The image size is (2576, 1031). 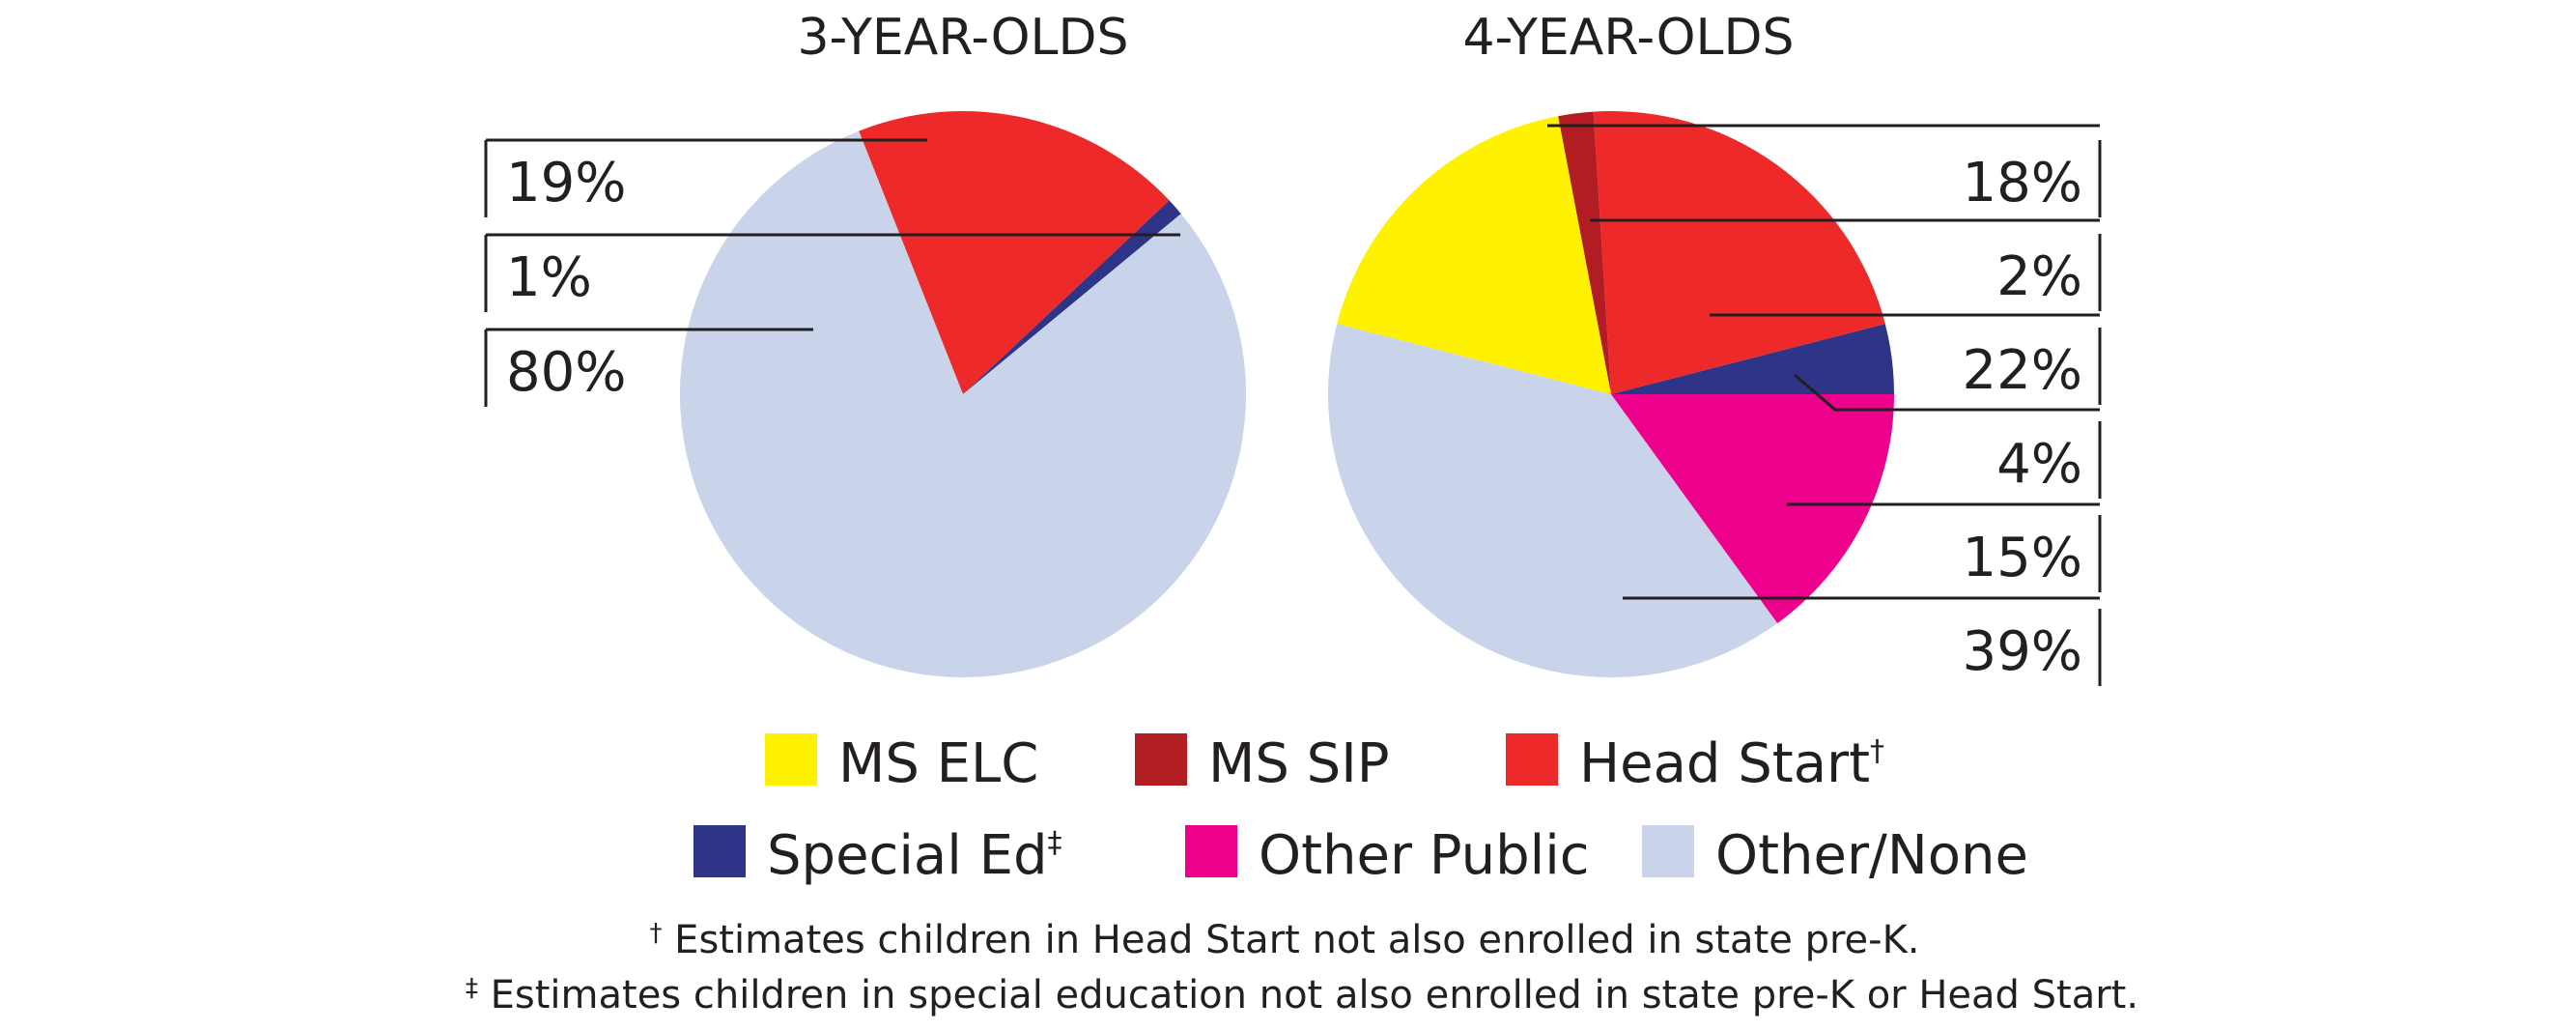 I want to click on leader-line, so click(x=1947, y=393).